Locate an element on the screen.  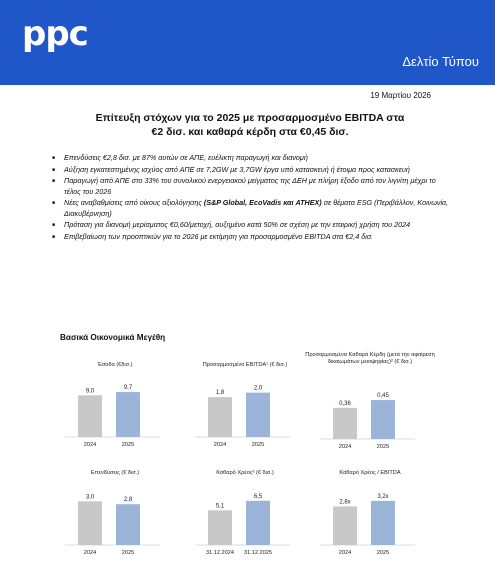
ppc-logo: ppc is located at coordinates (55, 34).